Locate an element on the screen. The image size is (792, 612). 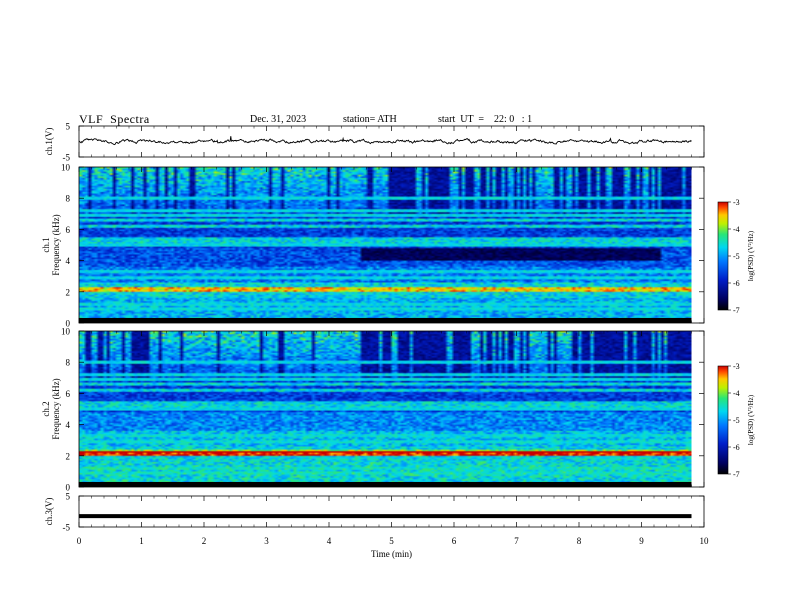
ch1-spectrogram-ytick-label: 10 is located at coordinates (66, 168).